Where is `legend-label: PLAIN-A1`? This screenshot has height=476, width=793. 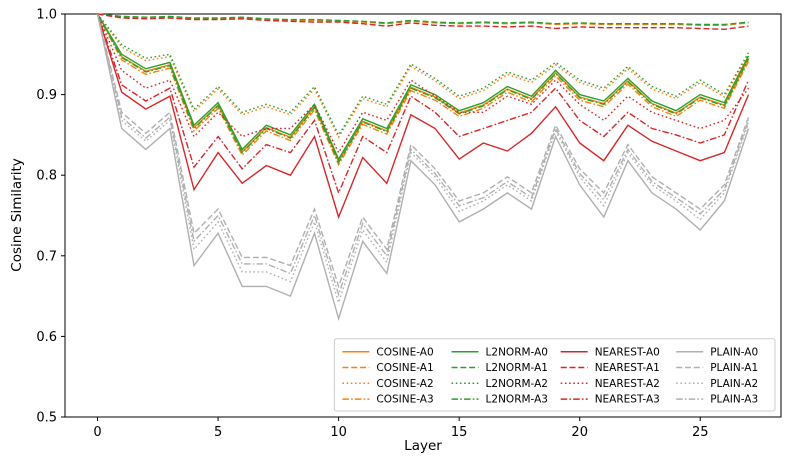
legend-label: PLAIN-A1 is located at coordinates (734, 368).